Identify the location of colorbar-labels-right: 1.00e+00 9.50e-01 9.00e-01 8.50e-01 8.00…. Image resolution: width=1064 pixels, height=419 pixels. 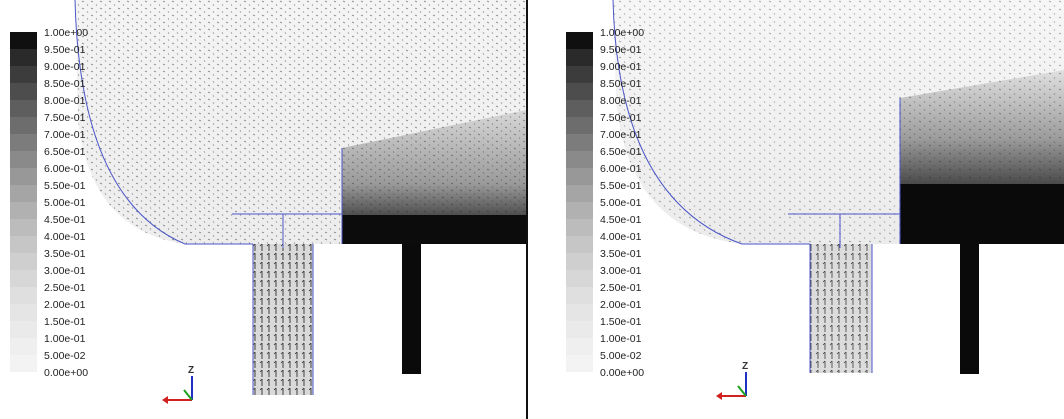
(622, 203).